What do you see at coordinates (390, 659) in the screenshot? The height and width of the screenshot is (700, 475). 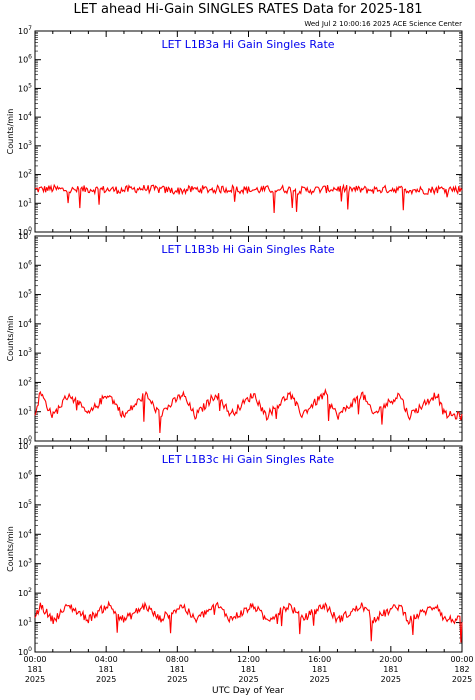 I see `x-tick-label-time: 20:00` at bounding box center [390, 659].